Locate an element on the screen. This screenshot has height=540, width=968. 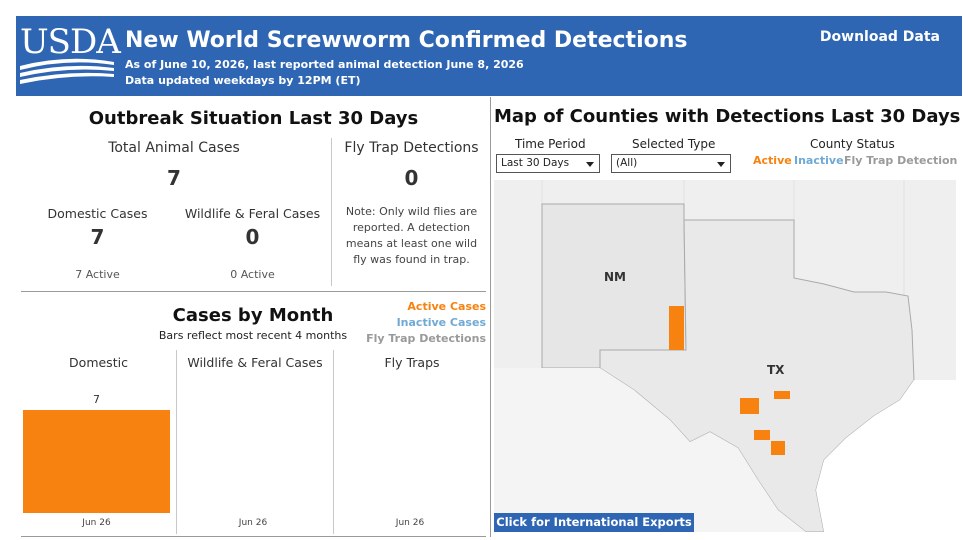
section-divider is located at coordinates (253, 291).